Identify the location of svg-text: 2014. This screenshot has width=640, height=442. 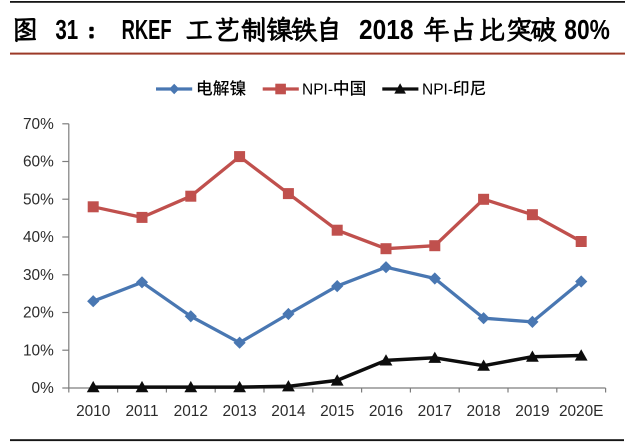
(288, 411).